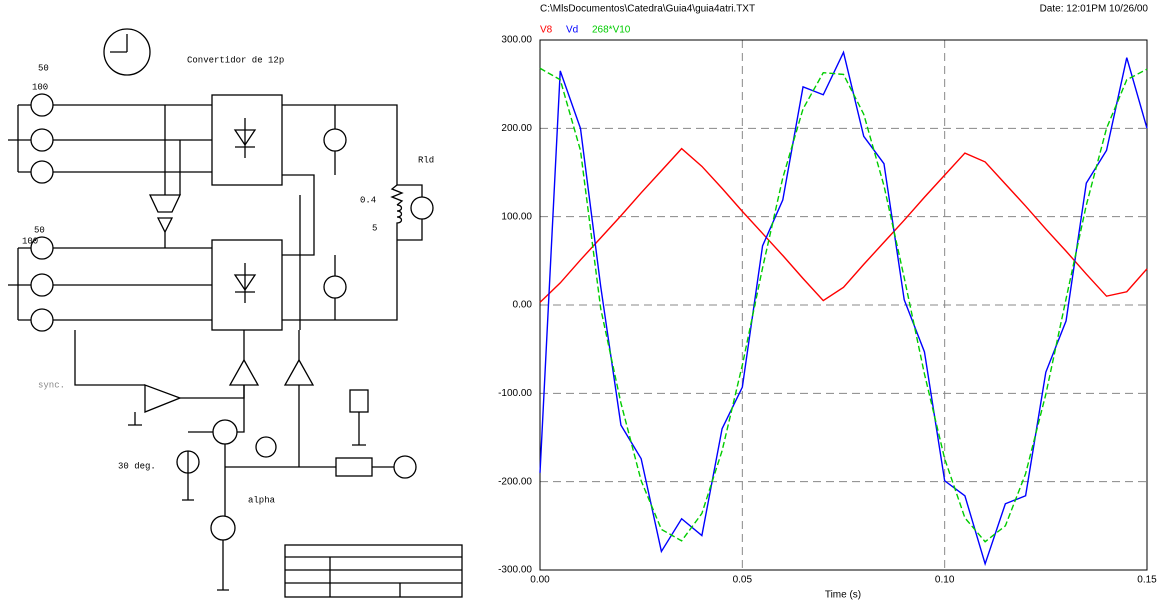 This screenshot has height=605, width=1159. Describe the element at coordinates (426, 160) in the screenshot. I see `label: Rld` at that location.